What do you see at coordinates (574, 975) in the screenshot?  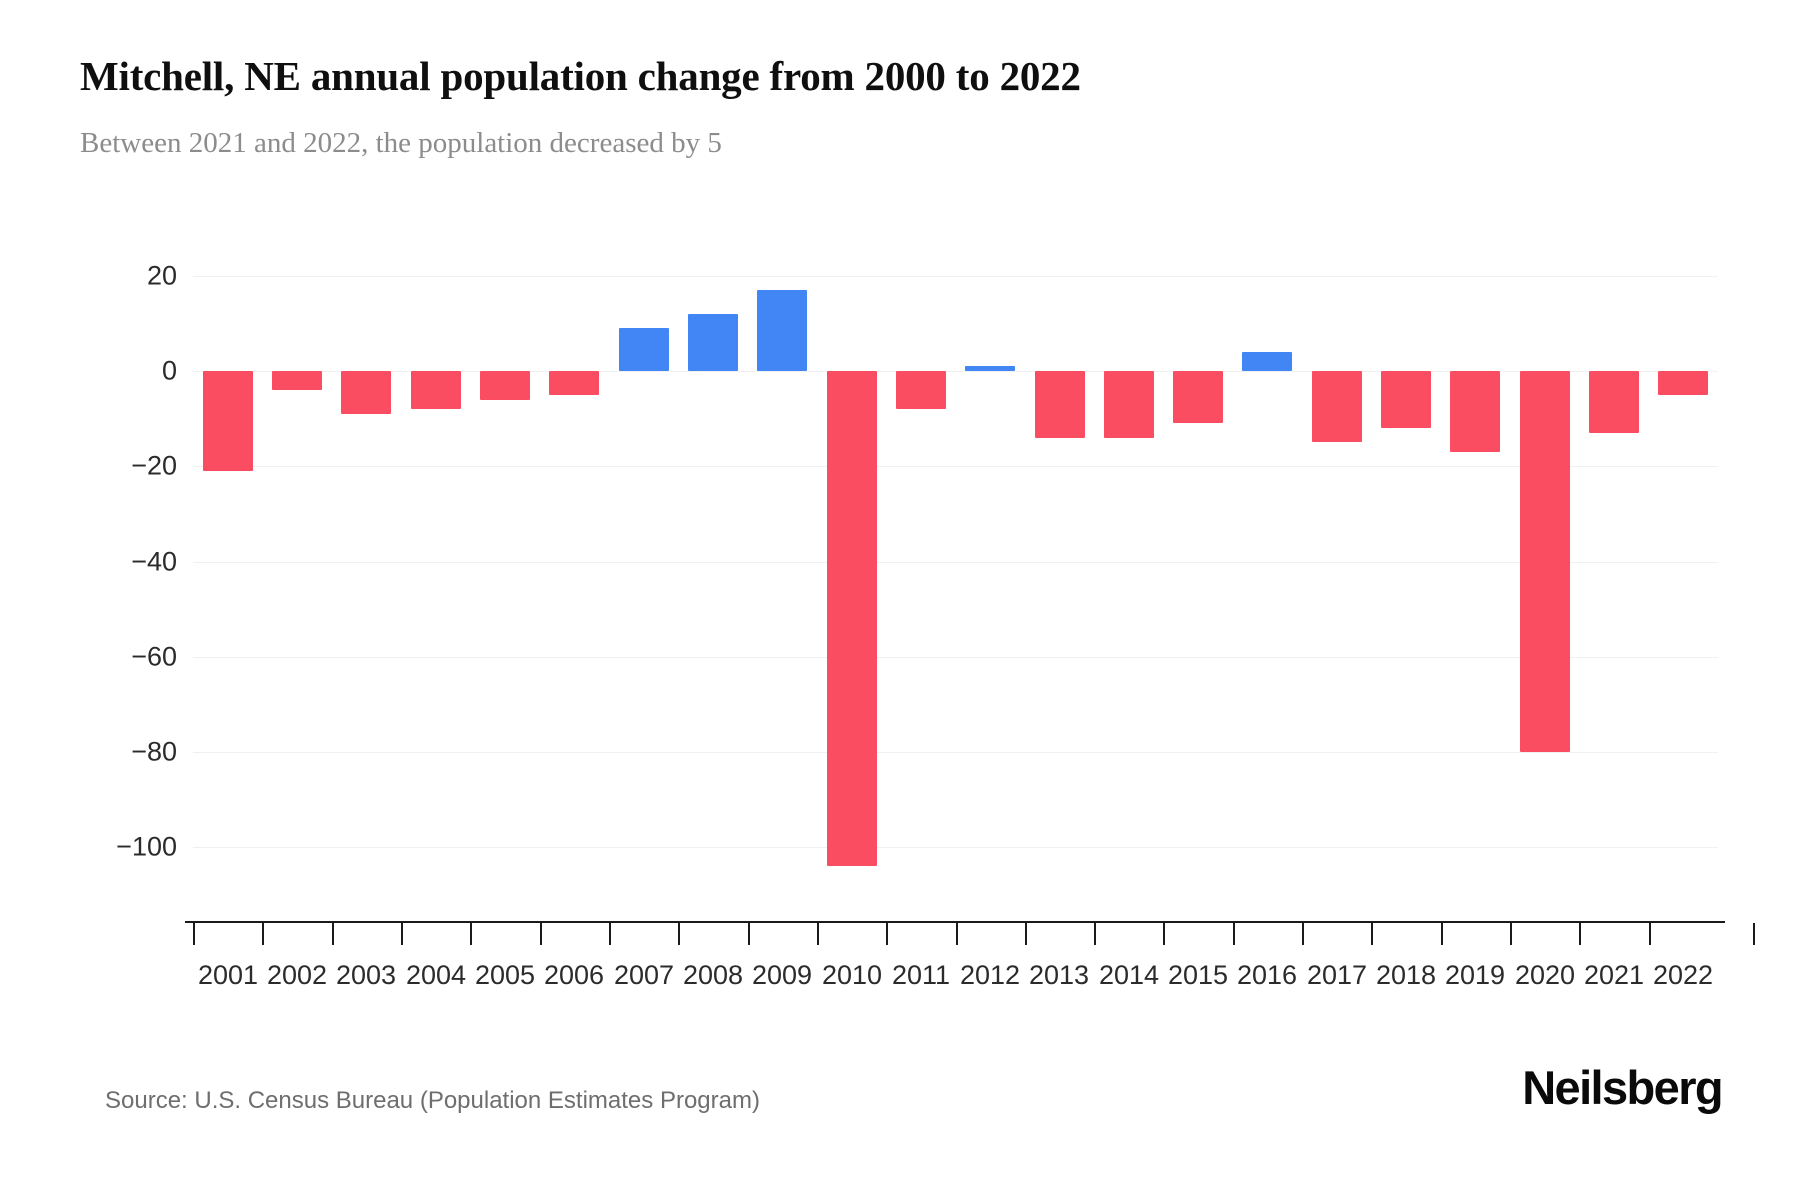 I see `x-axis-tick-label-2006: 2006` at bounding box center [574, 975].